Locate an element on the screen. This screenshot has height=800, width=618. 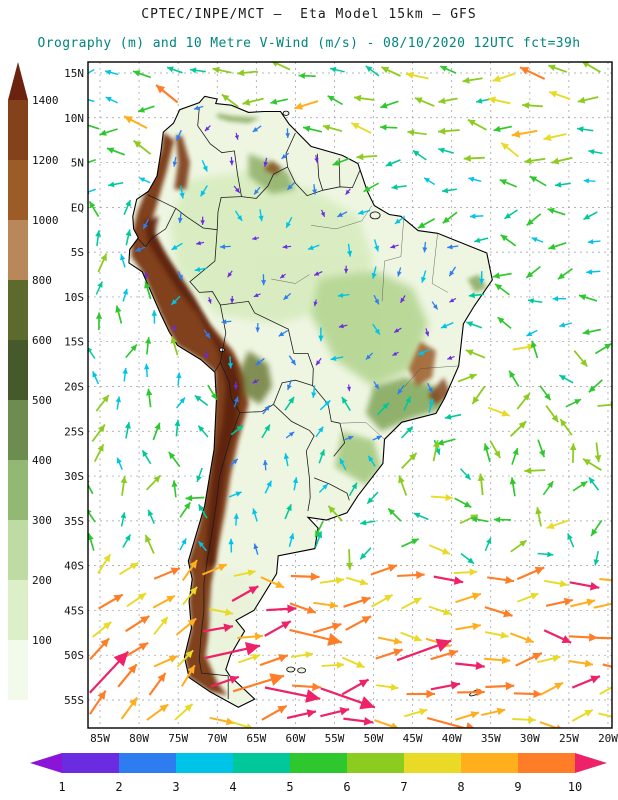
orography-colorbar-label: 500 is located at coordinates (42, 400).